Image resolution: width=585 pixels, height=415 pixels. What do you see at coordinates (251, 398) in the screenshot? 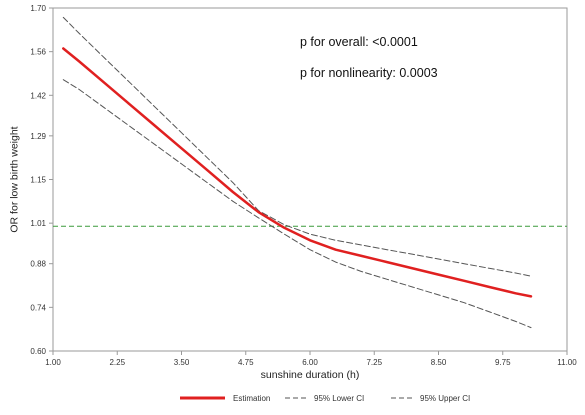
I see `legend-label: Estimation` at bounding box center [251, 398].